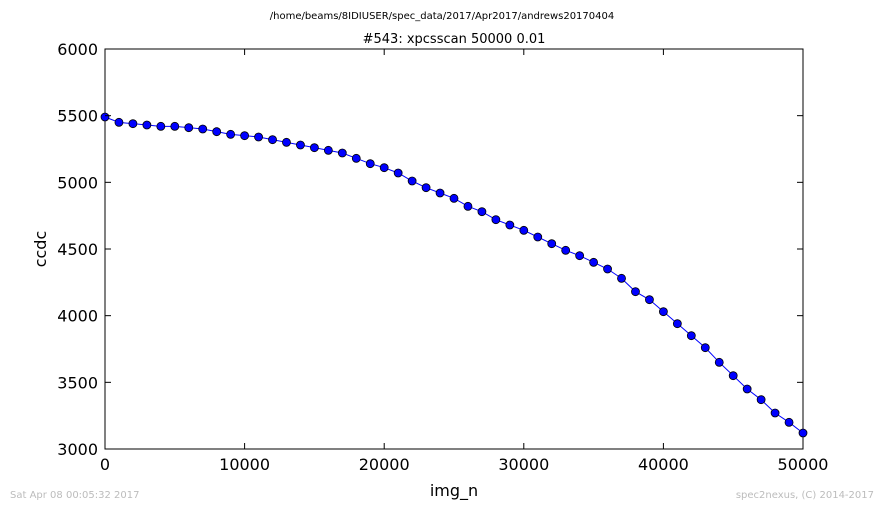  What do you see at coordinates (77, 382) in the screenshot?
I see `y-tick-label: 3500` at bounding box center [77, 382].